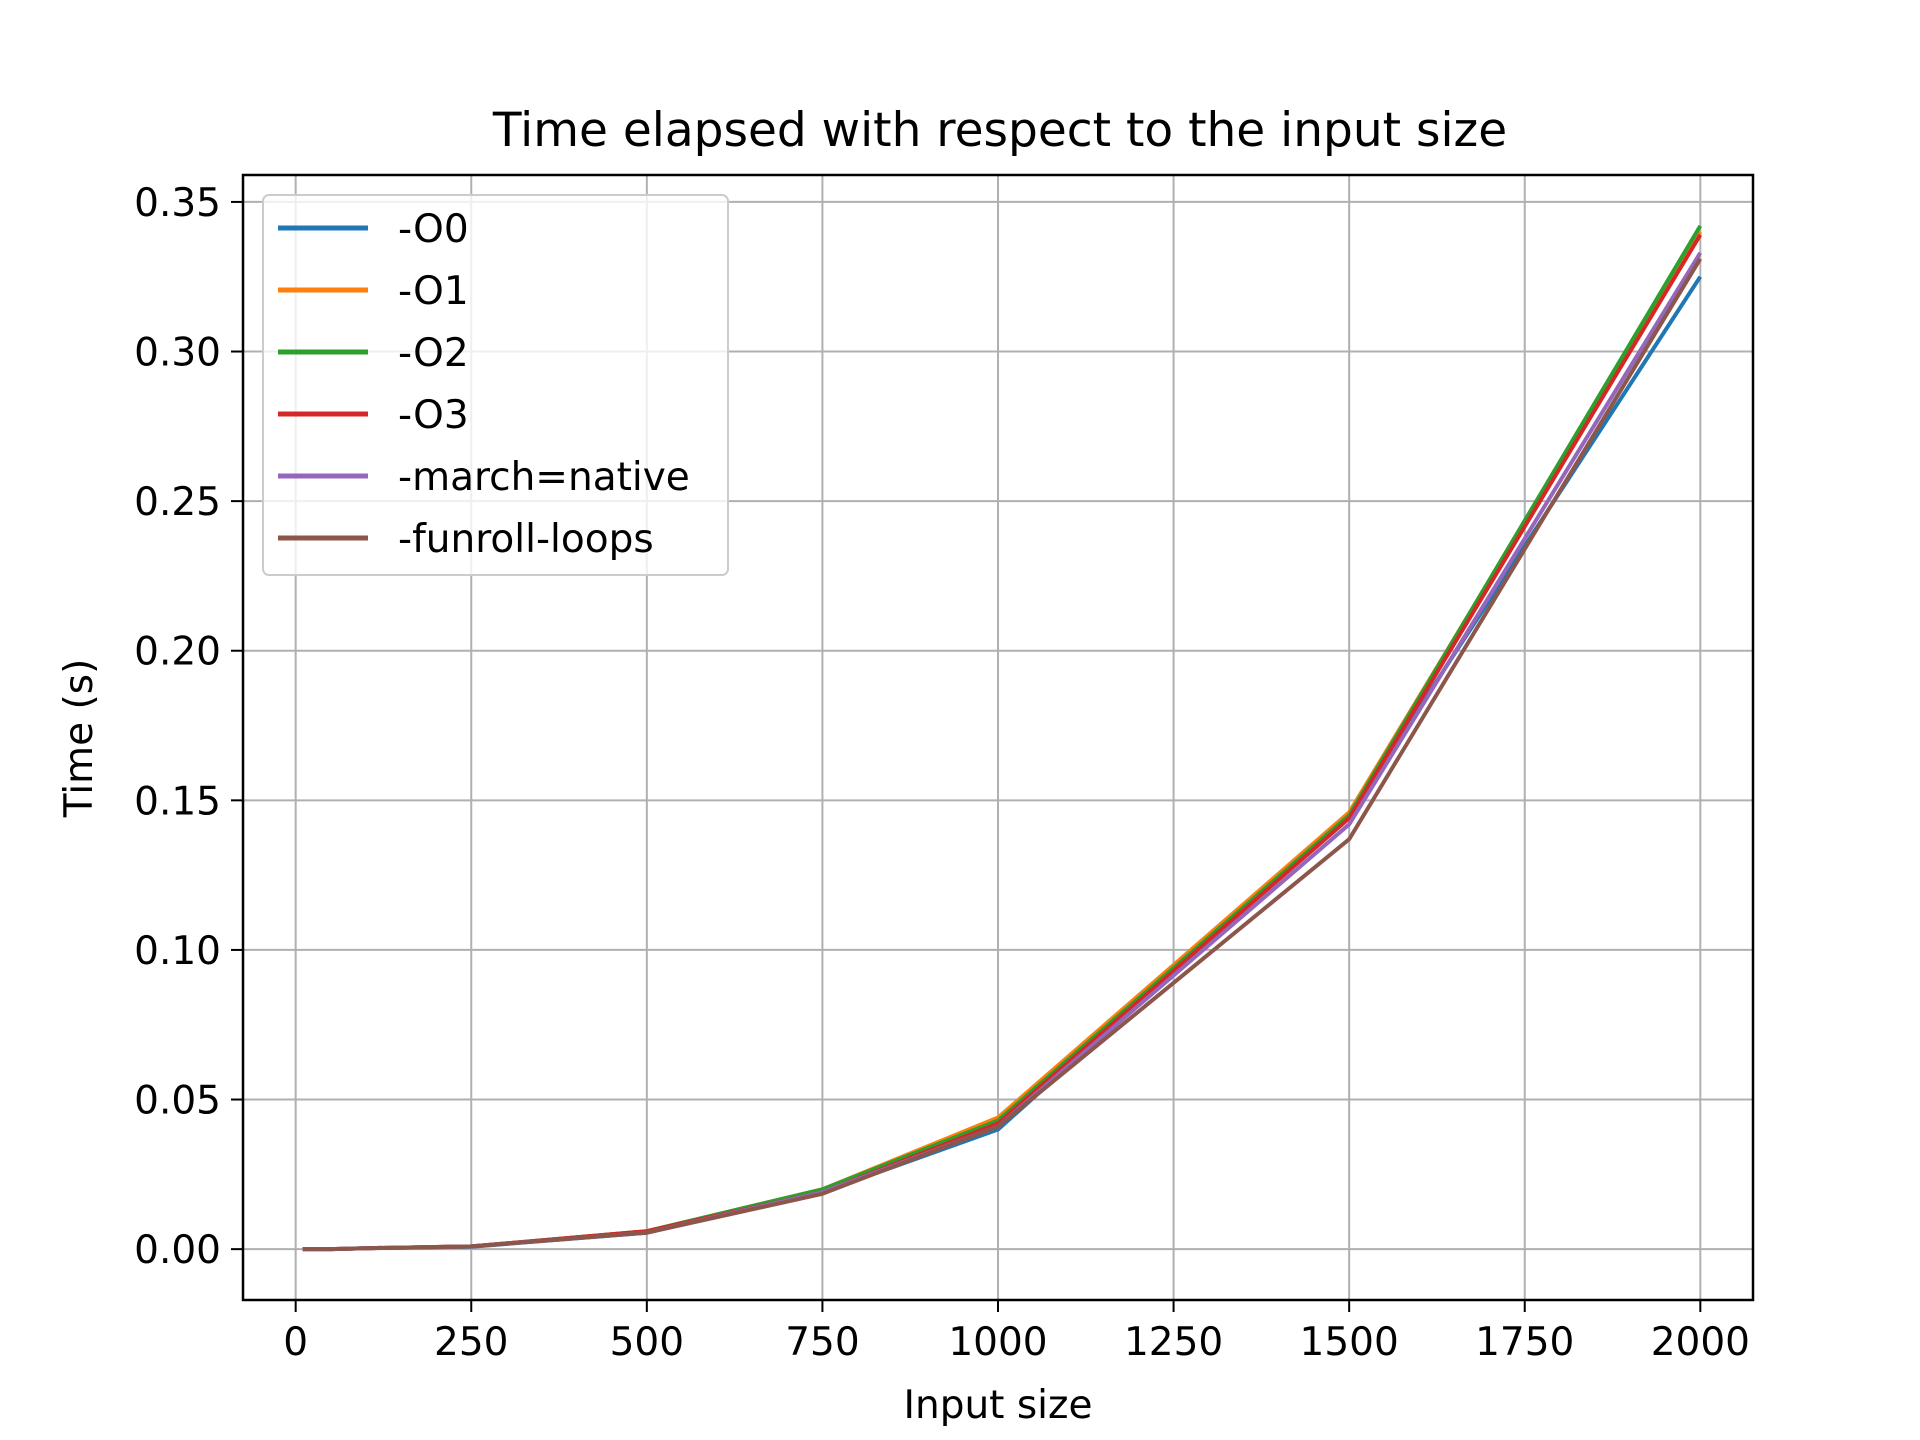 This screenshot has width=1920, height=1440. I want to click on legend-label: -O1, so click(433, 291).